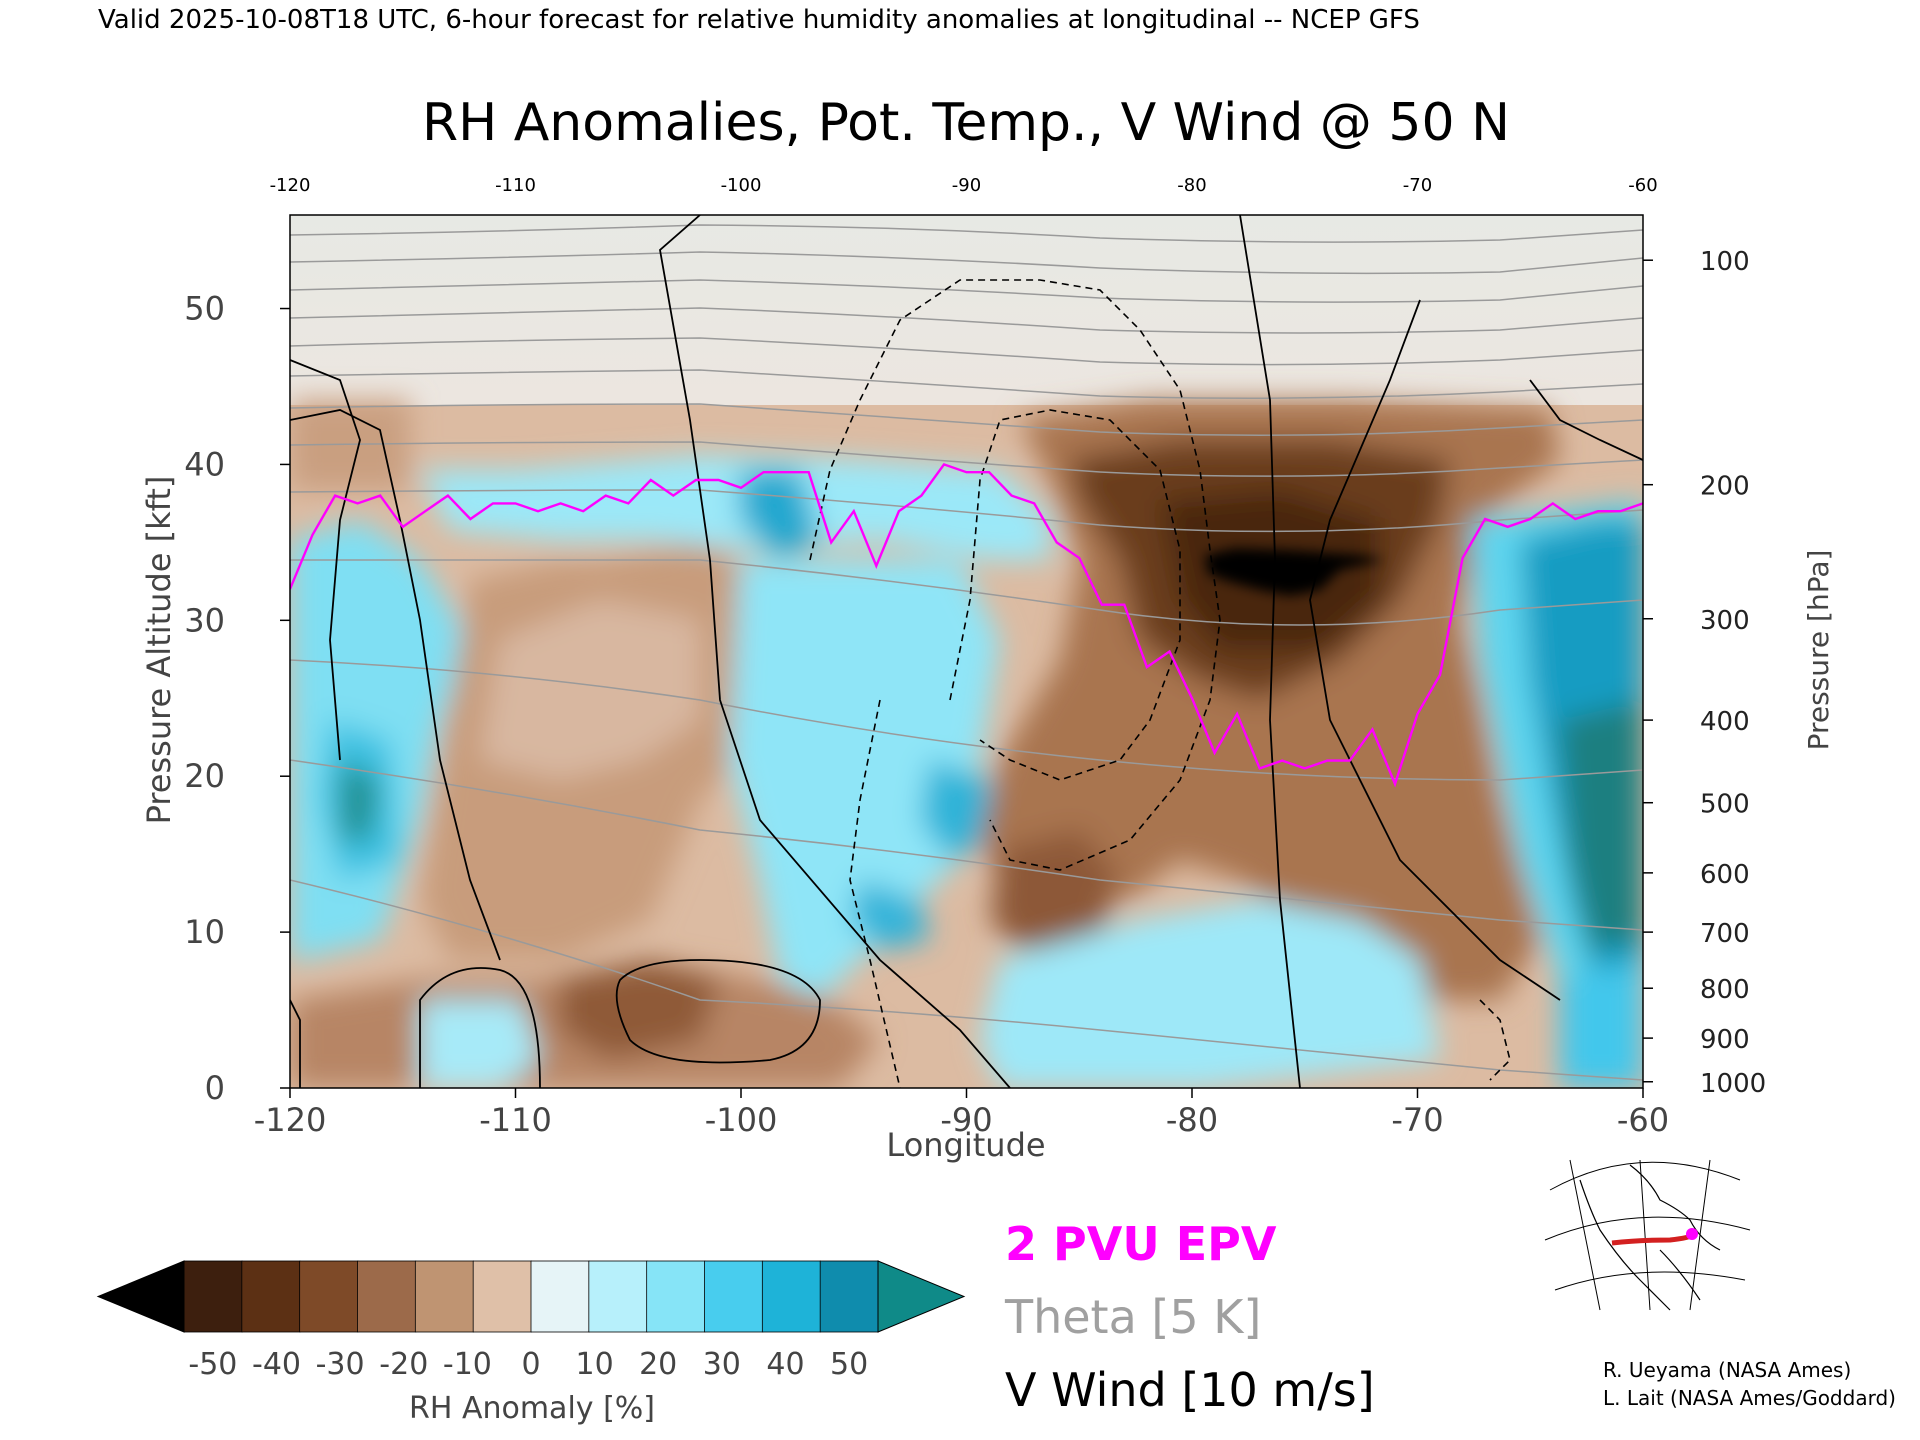 Image resolution: width=1920 pixels, height=1440 pixels. What do you see at coordinates (1725, 875) in the screenshot?
I see `pressure-tick-label: 600` at bounding box center [1725, 875].